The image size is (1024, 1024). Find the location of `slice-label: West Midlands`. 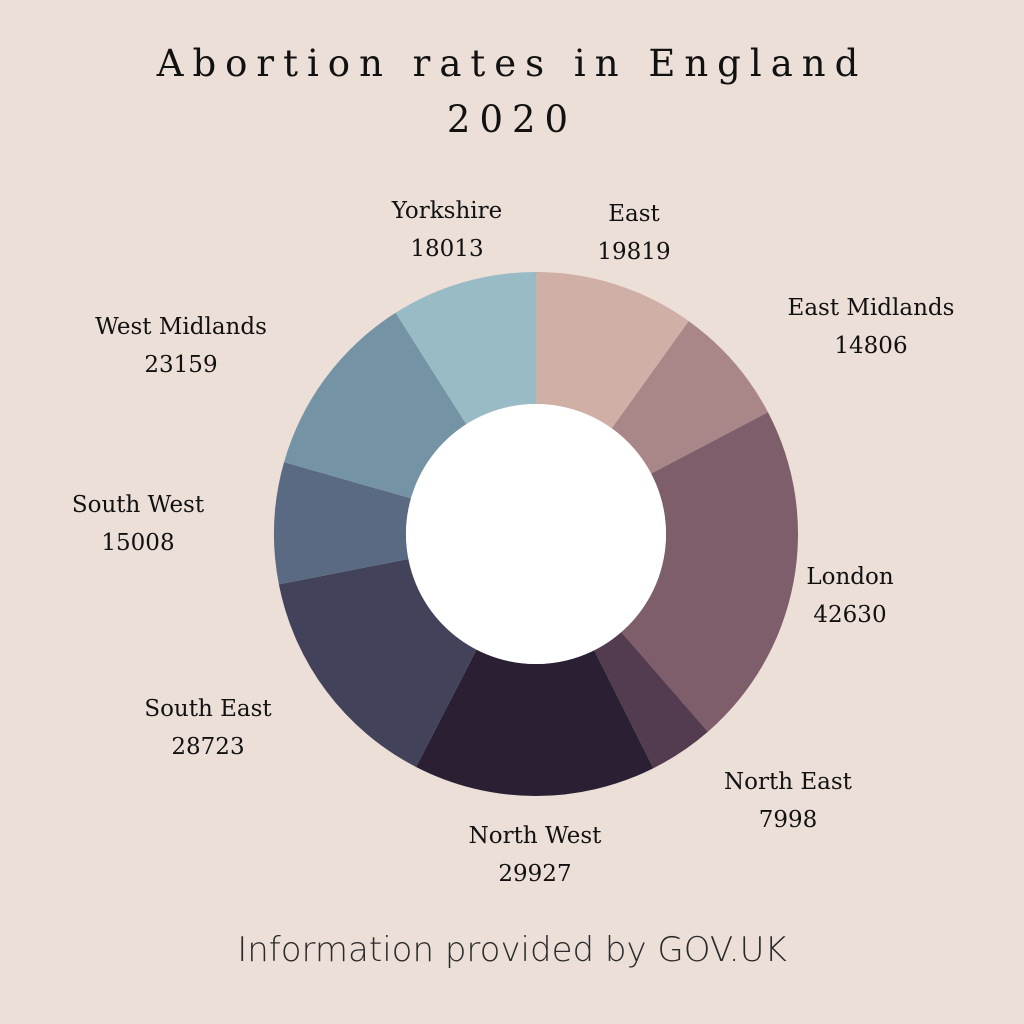

slice-label: West Midlands is located at coordinates (181, 327).